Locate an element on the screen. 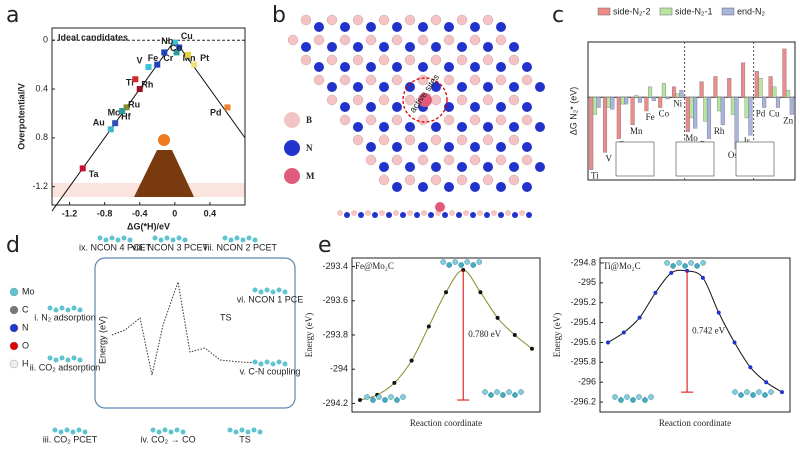 Image resolution: width=800 pixels, height=450 pixels. y-tick-label: -295.4 is located at coordinates (583, 322).